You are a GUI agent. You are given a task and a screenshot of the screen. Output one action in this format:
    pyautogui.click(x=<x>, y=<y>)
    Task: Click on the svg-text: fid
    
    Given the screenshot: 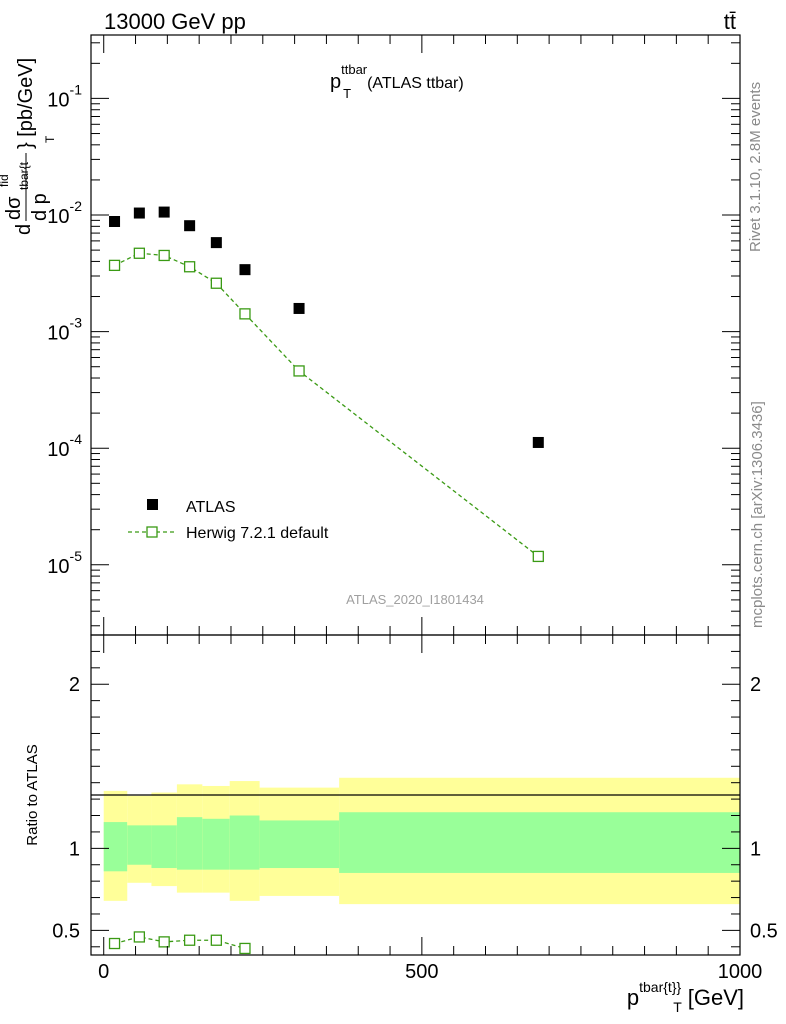 What is the action you would take?
    pyautogui.click(x=5, y=180)
    